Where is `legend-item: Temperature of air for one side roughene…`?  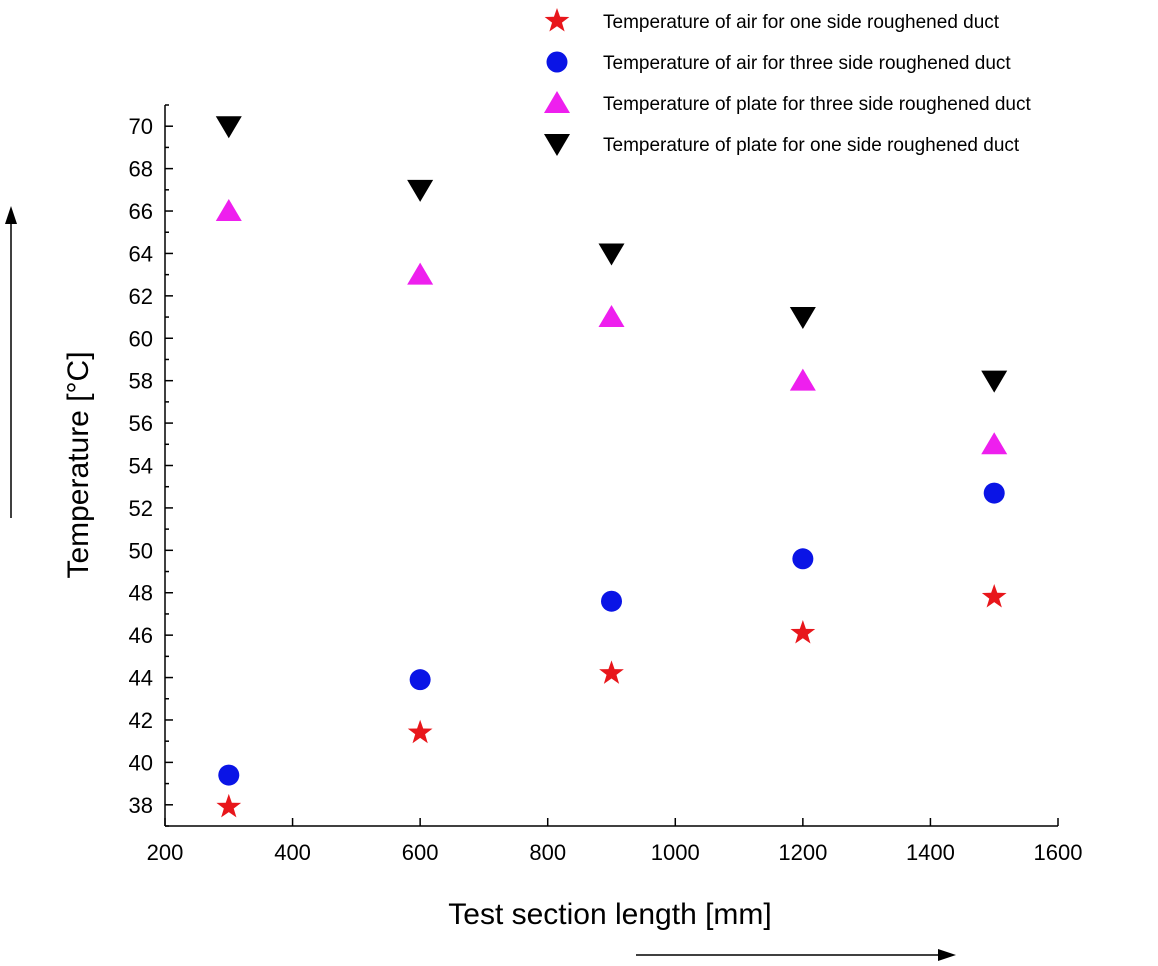 legend-item: Temperature of air for one side roughene… is located at coordinates (772, 20).